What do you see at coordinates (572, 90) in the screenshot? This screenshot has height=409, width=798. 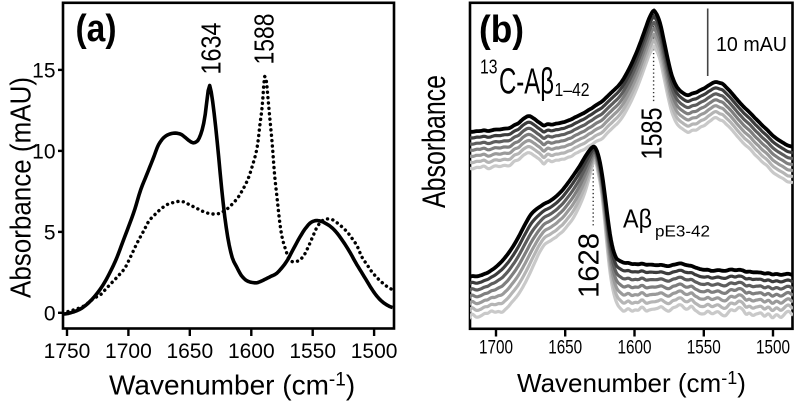 I see `svg-text: 1–42` at bounding box center [572, 90].